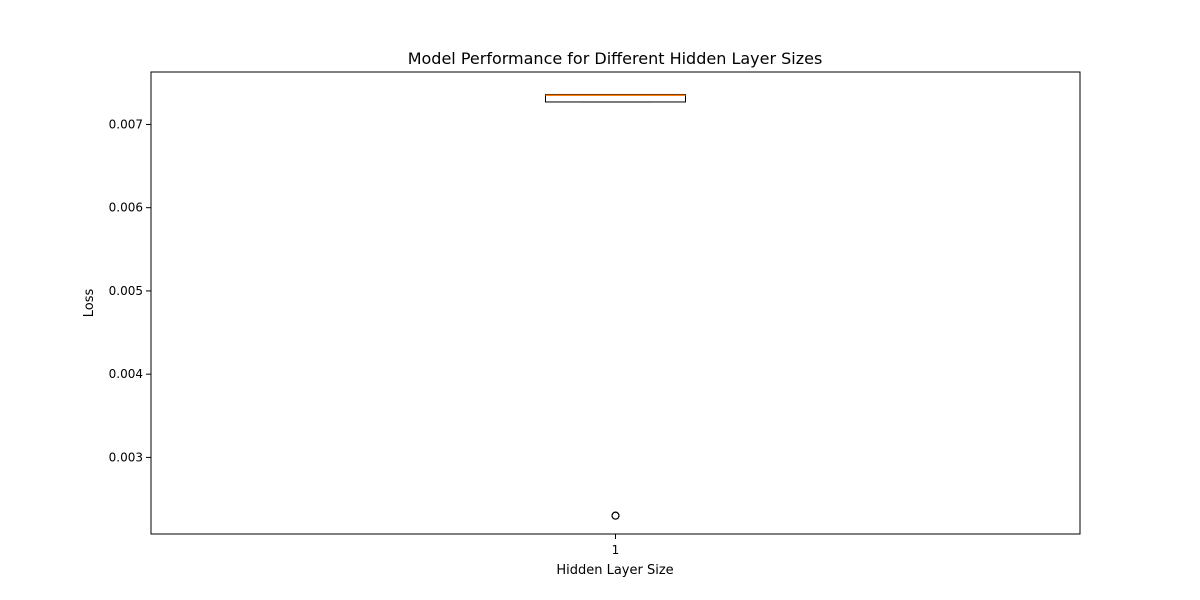 The height and width of the screenshot is (600, 1200). I want to click on y-axis-label: Loss, so click(89, 303).